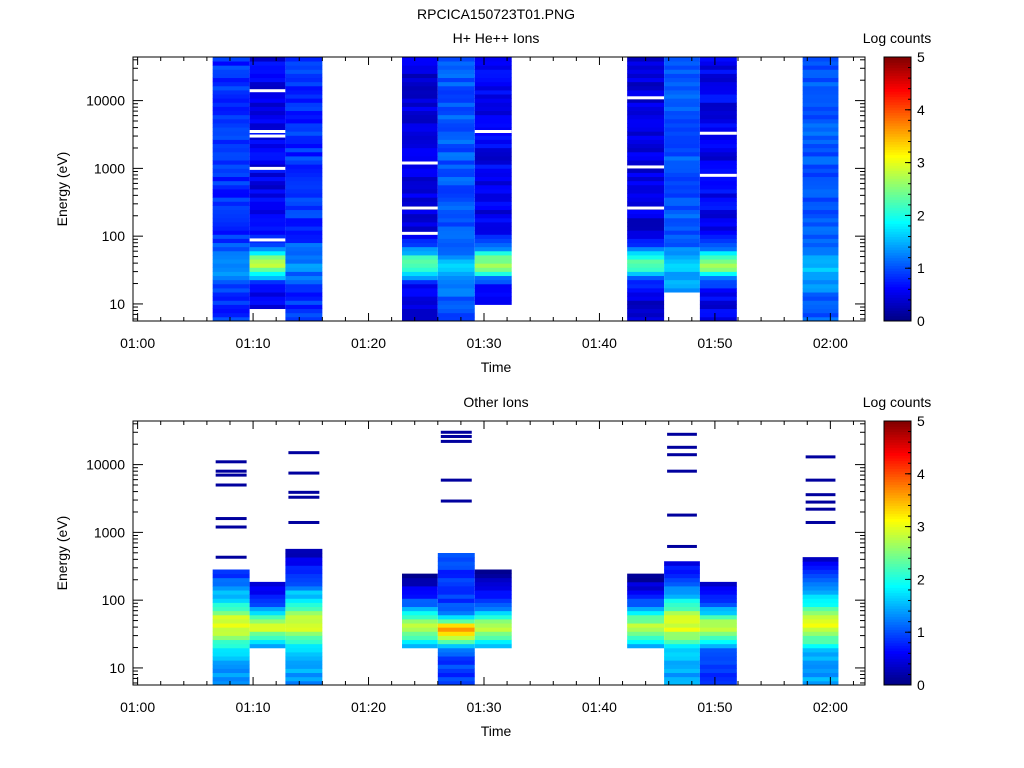 Image resolution: width=1024 pixels, height=768 pixels. What do you see at coordinates (921, 57) in the screenshot?
I see `colorbar-tick-label: 5` at bounding box center [921, 57].